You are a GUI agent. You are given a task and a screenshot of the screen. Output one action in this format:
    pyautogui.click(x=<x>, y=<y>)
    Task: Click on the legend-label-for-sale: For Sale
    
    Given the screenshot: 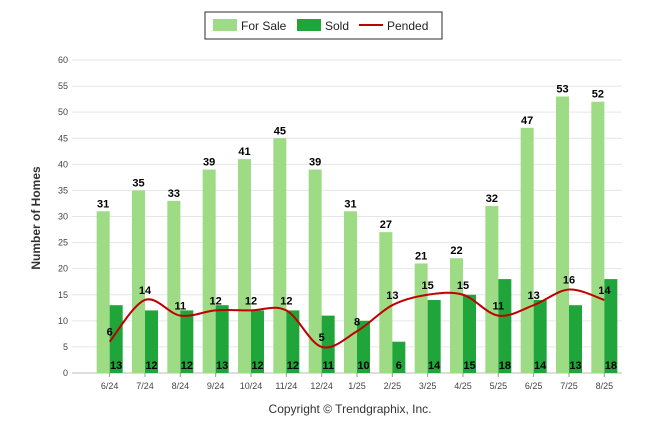 What is the action you would take?
    pyautogui.click(x=264, y=26)
    